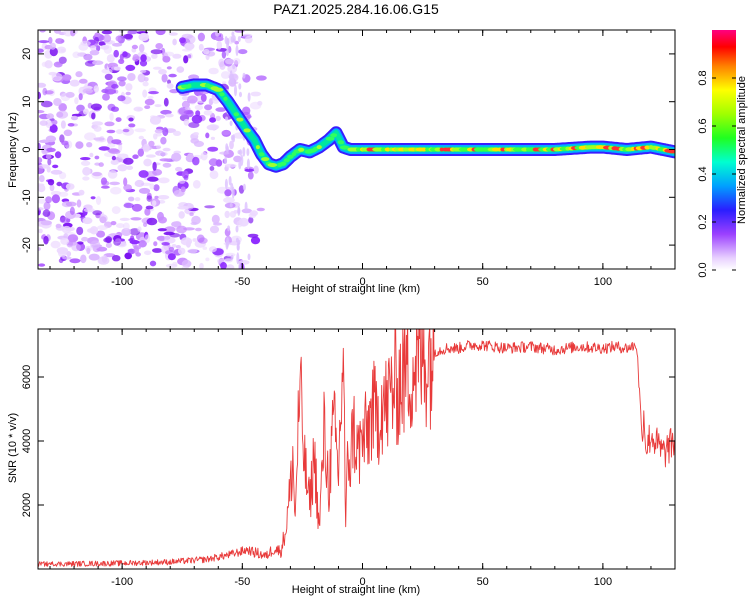 The height and width of the screenshot is (600, 750). What do you see at coordinates (603, 282) in the screenshot?
I see `spectrogram-xtick-label: 100` at bounding box center [603, 282].